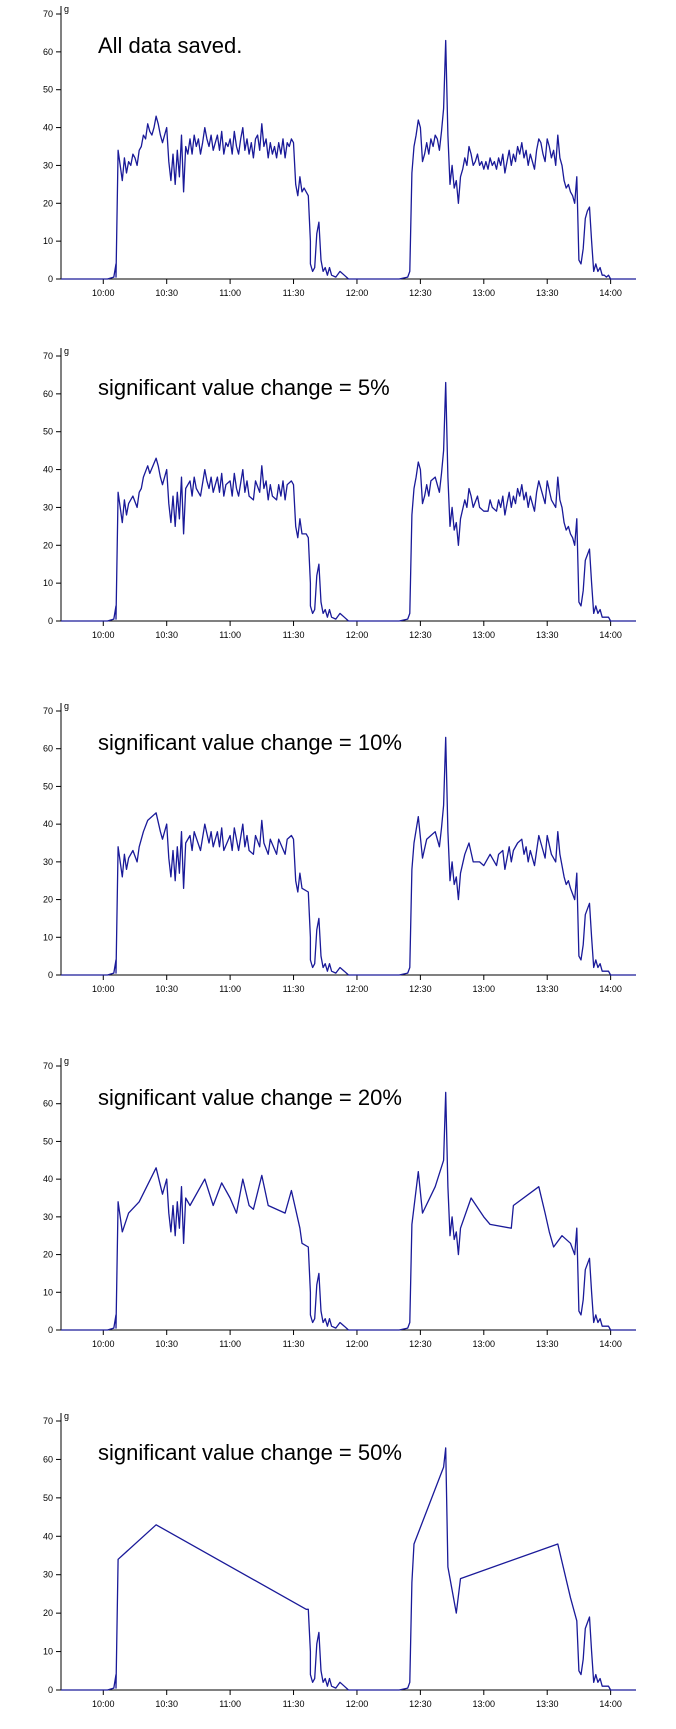 The width and height of the screenshot is (676, 1729). What do you see at coordinates (244, 387) in the screenshot?
I see `chart-title: significant value change = 5%` at bounding box center [244, 387].